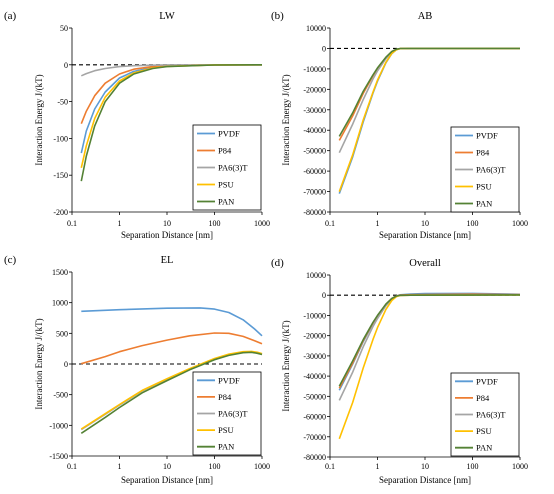 The height and width of the screenshot is (494, 554). What do you see at coordinates (10, 260) in the screenshot?
I see `panel-tag: (c)` at bounding box center [10, 260].